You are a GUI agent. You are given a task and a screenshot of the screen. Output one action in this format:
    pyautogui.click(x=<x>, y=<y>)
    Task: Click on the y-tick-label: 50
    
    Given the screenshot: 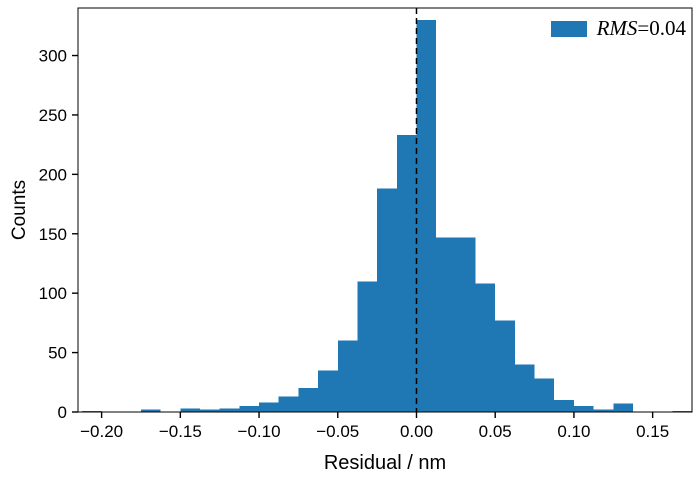 What is the action you would take?
    pyautogui.click(x=57, y=353)
    